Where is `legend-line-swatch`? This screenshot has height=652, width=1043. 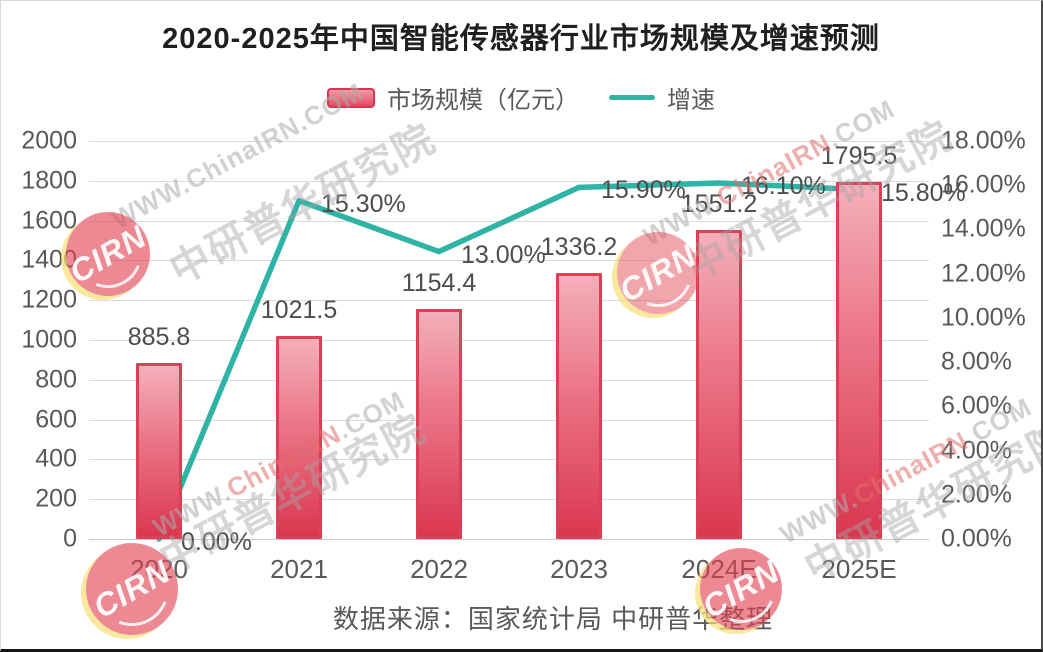 legend-line-swatch is located at coordinates (632, 97).